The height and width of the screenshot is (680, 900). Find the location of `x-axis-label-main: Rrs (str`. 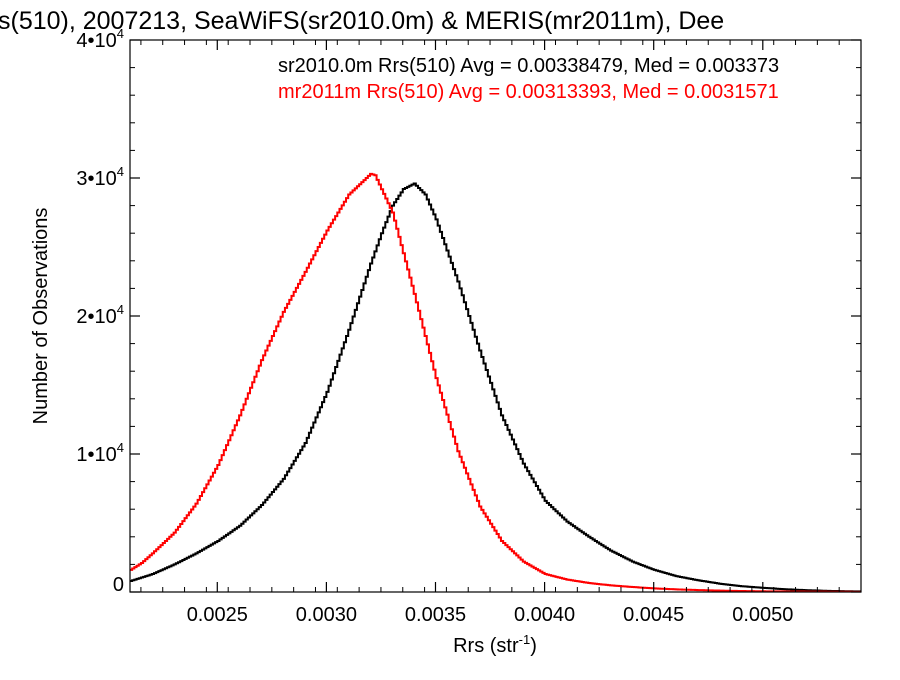

x-axis-label-main: Rrs (str is located at coordinates (486, 646).